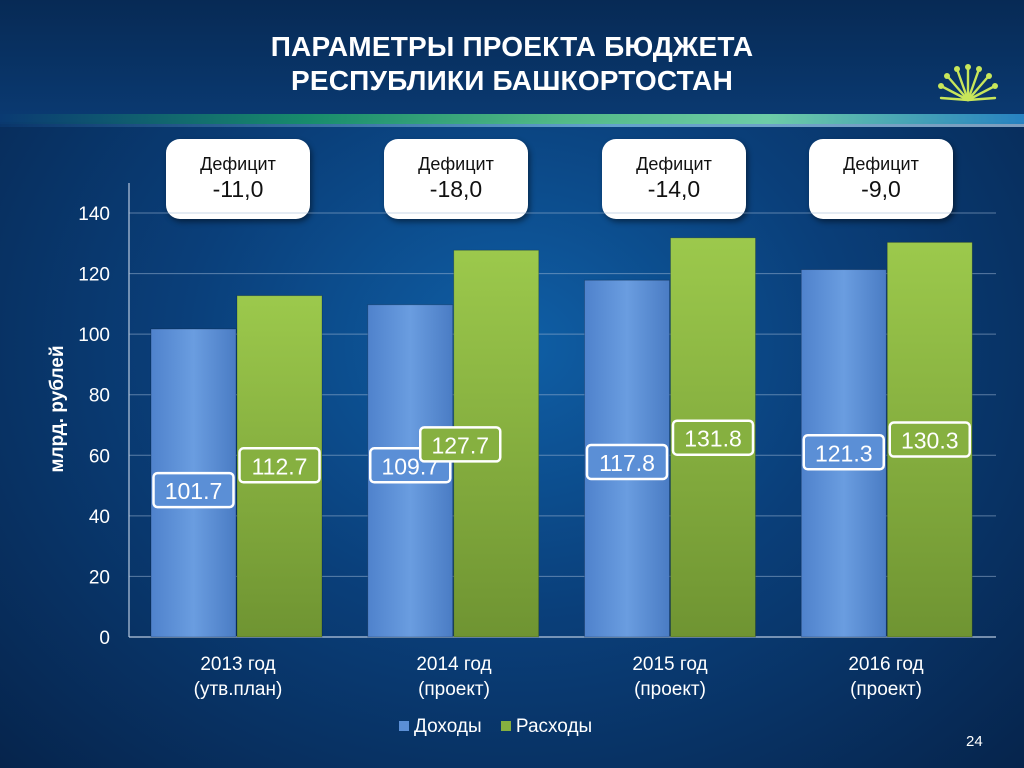 This screenshot has width=1024, height=768. What do you see at coordinates (454, 677) in the screenshot?
I see `x-category-2014: 2014 год (проект)` at bounding box center [454, 677].